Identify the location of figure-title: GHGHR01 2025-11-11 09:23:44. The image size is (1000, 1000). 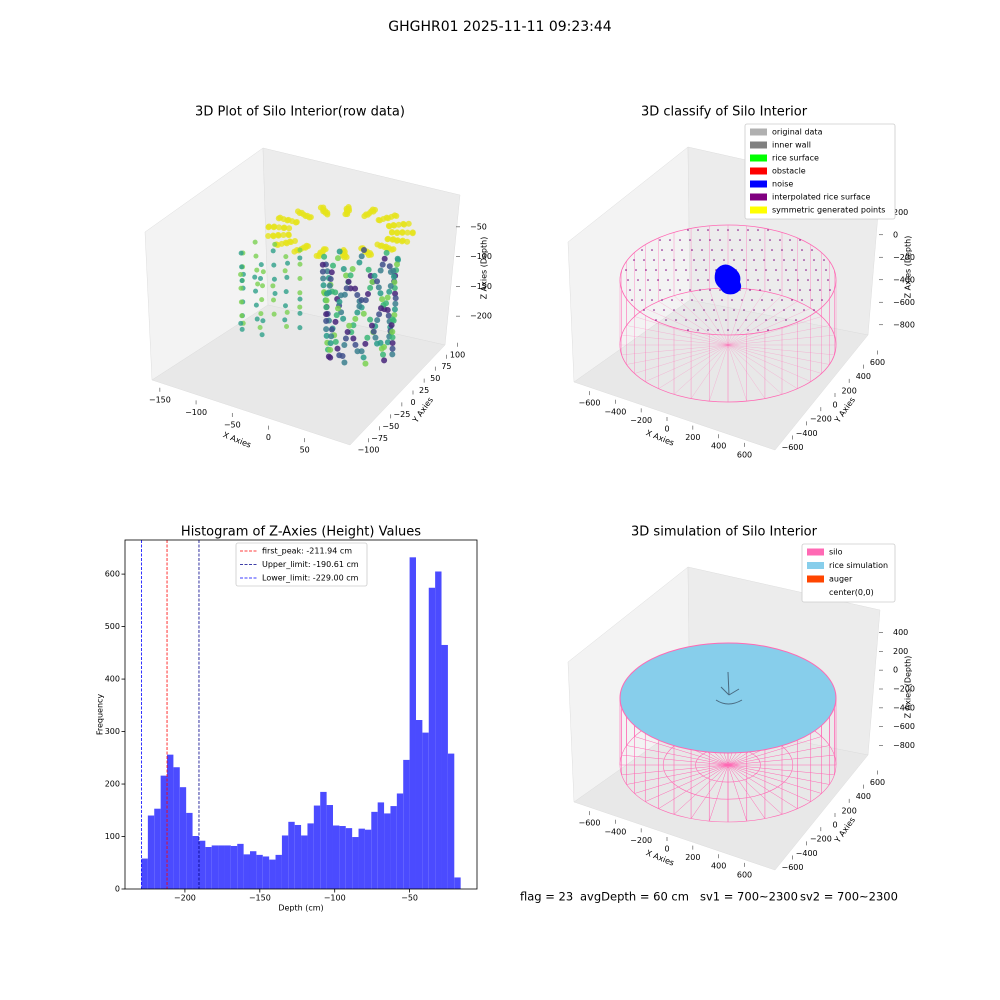
(500, 27).